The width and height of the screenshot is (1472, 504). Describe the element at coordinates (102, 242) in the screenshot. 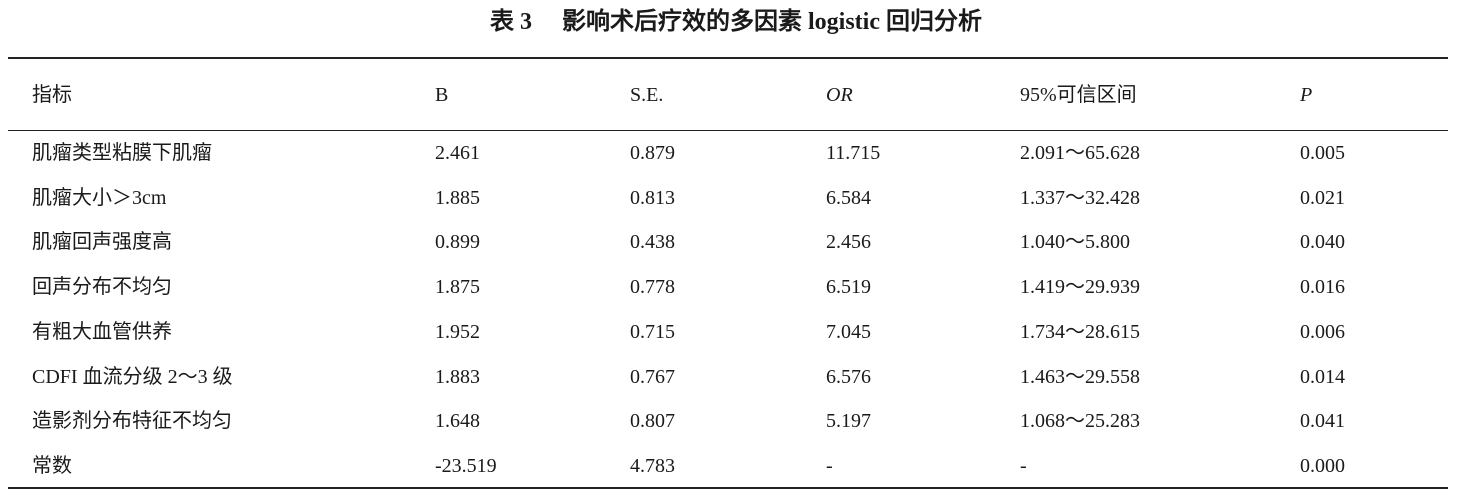

I see `row-label: 肌瘤回声强度高` at that location.